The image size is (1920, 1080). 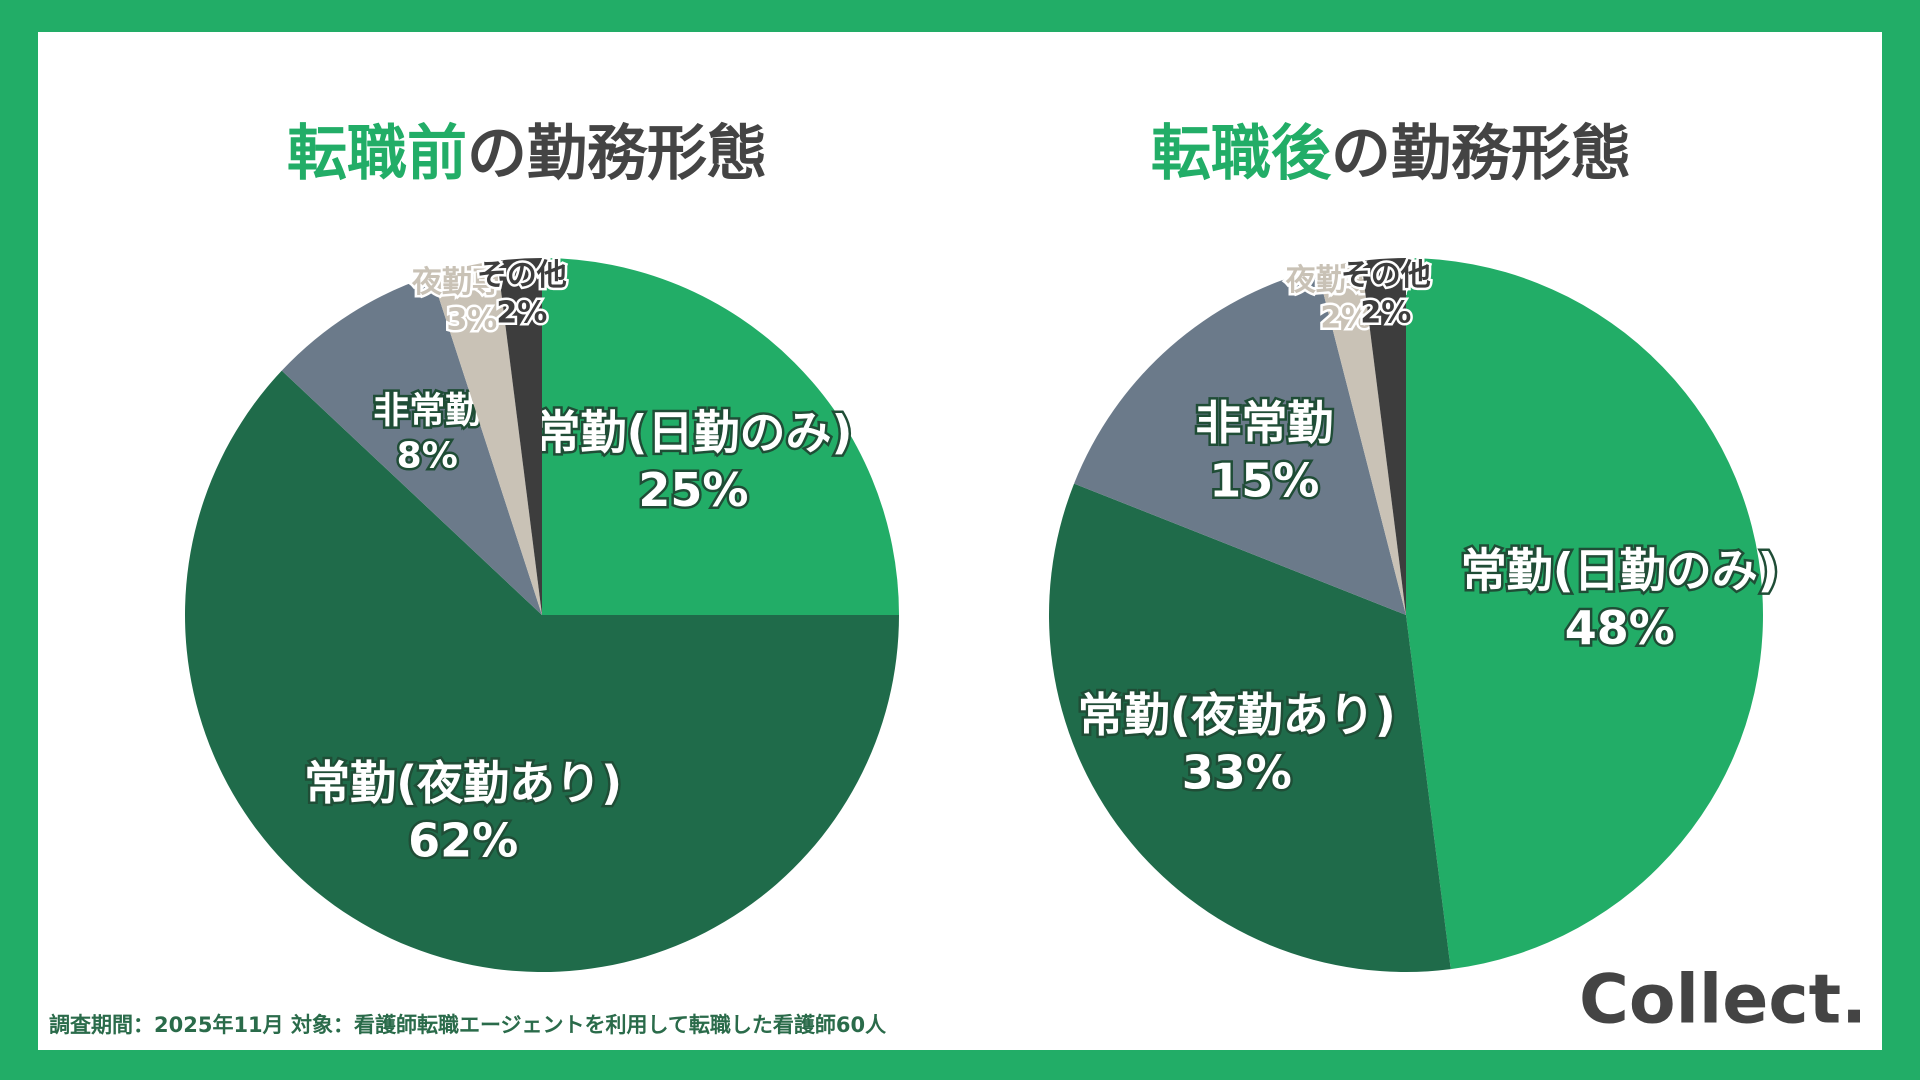 I want to click on slice-value-label: 48%, so click(x=1620, y=628).